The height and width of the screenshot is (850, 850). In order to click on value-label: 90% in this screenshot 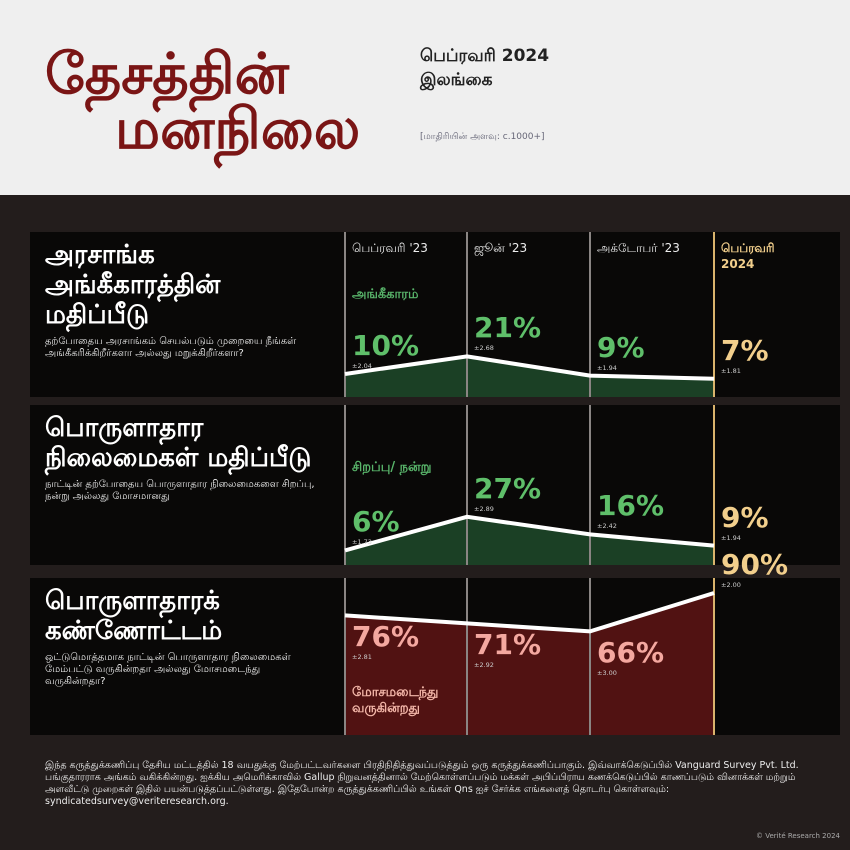, I will do `click(755, 564)`.